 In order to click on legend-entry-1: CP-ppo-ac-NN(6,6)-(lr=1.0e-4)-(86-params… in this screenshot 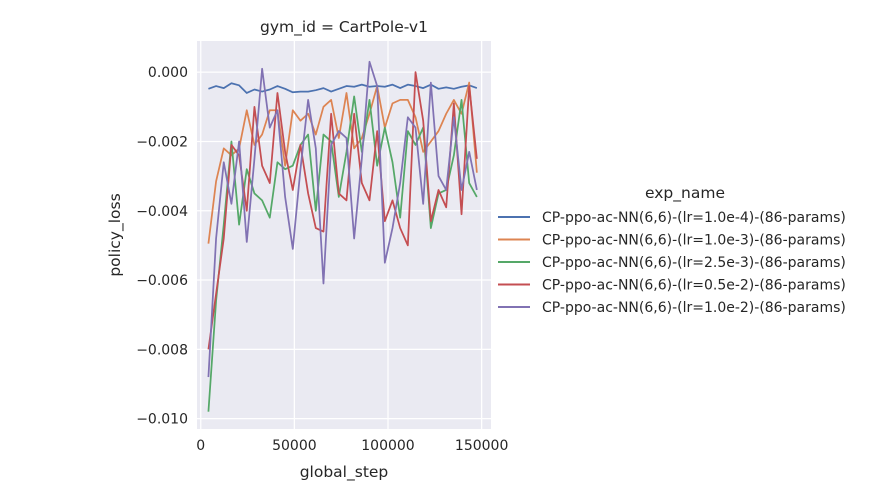, I will do `click(694, 218)`.